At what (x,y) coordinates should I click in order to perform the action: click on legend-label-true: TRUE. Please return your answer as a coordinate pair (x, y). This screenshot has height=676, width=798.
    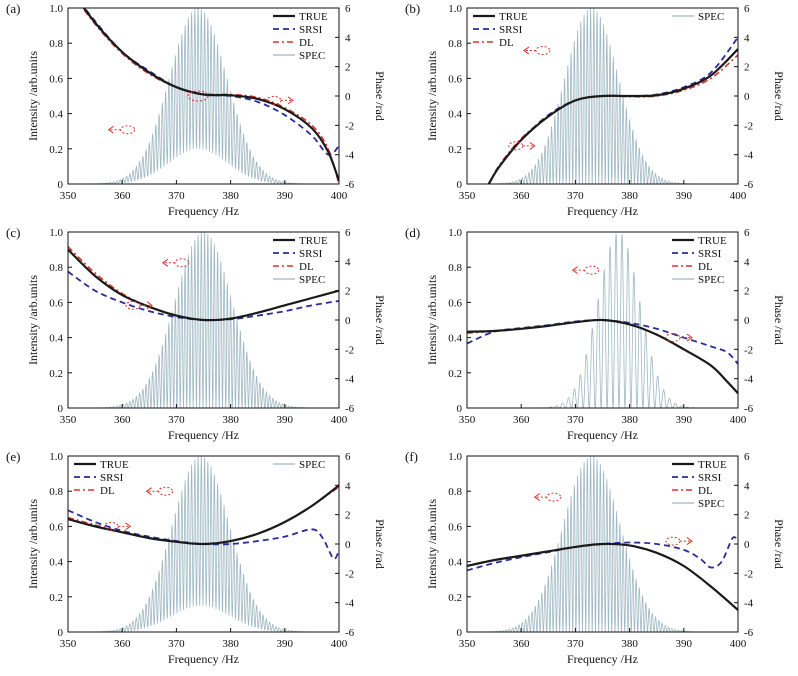
    Looking at the image, I should click on (114, 465).